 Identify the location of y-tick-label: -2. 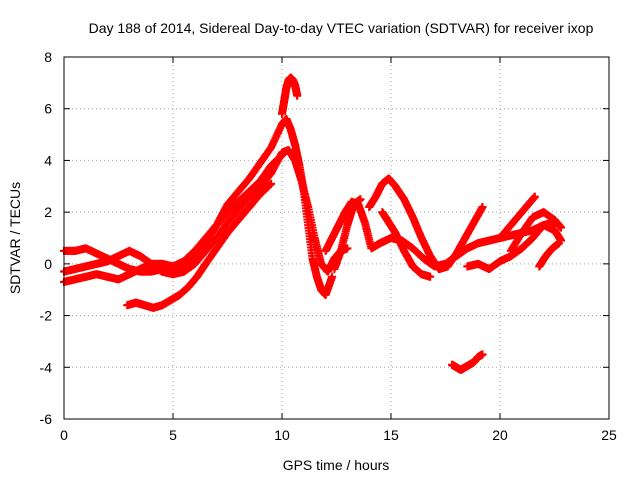
(46, 316).